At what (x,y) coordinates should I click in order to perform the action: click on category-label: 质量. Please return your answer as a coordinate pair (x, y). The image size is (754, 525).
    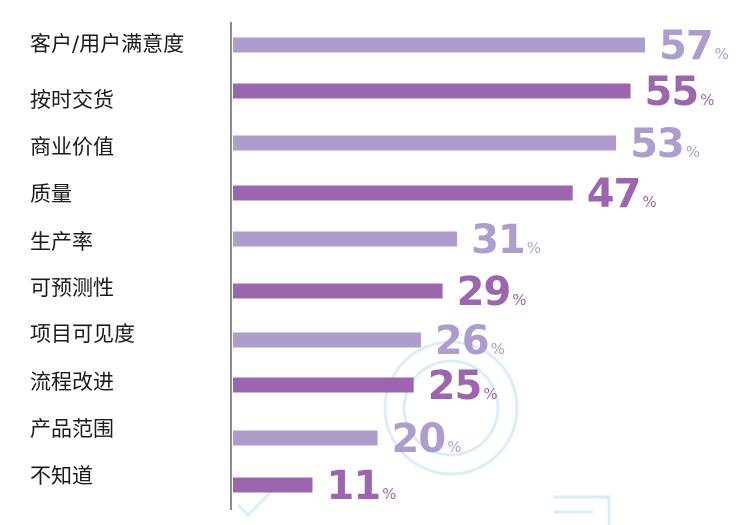
    Looking at the image, I should click on (51, 194).